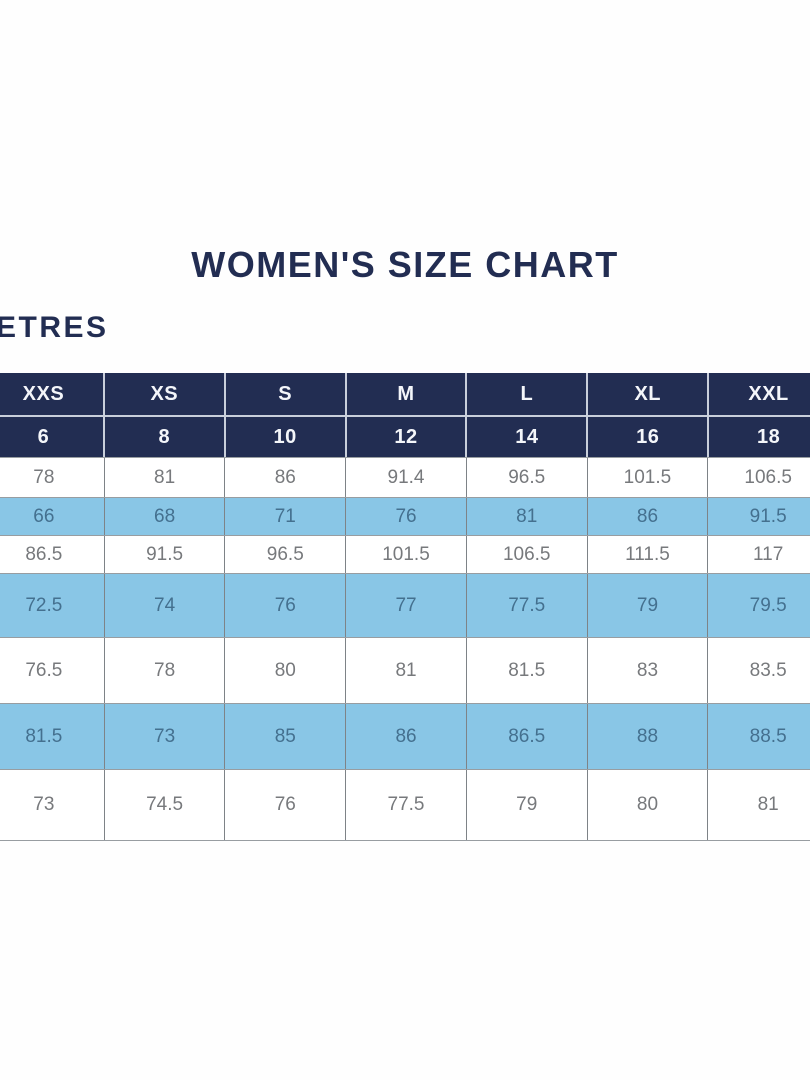 The image size is (810, 1080). Describe the element at coordinates (649, 437) in the screenshot. I see `numeric-header-cell: 16` at that location.